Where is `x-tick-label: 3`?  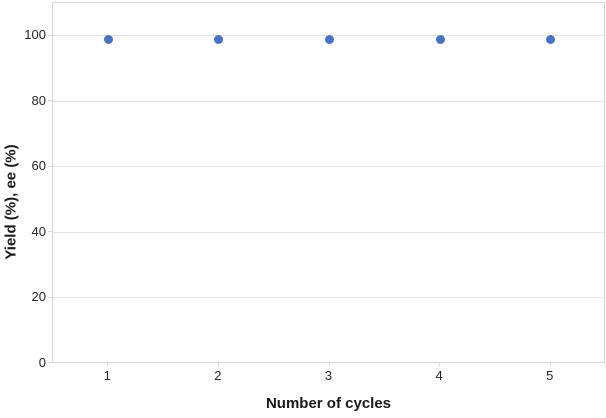 x-tick-label: 3 is located at coordinates (328, 375).